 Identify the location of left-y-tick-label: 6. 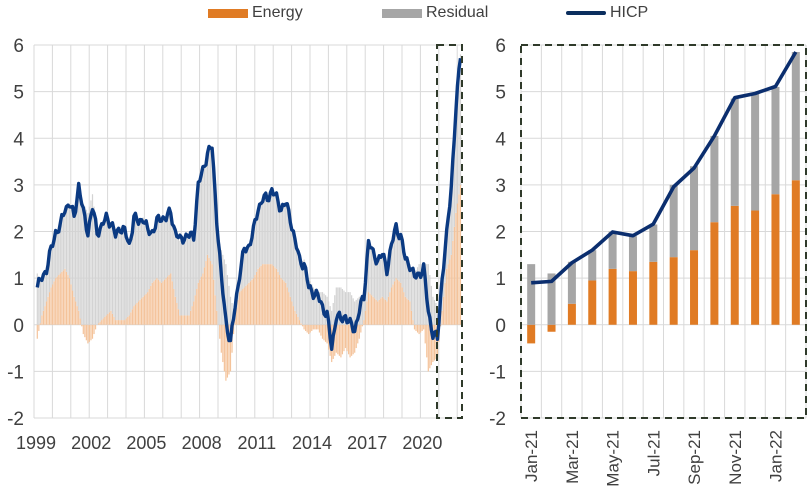
(18, 46).